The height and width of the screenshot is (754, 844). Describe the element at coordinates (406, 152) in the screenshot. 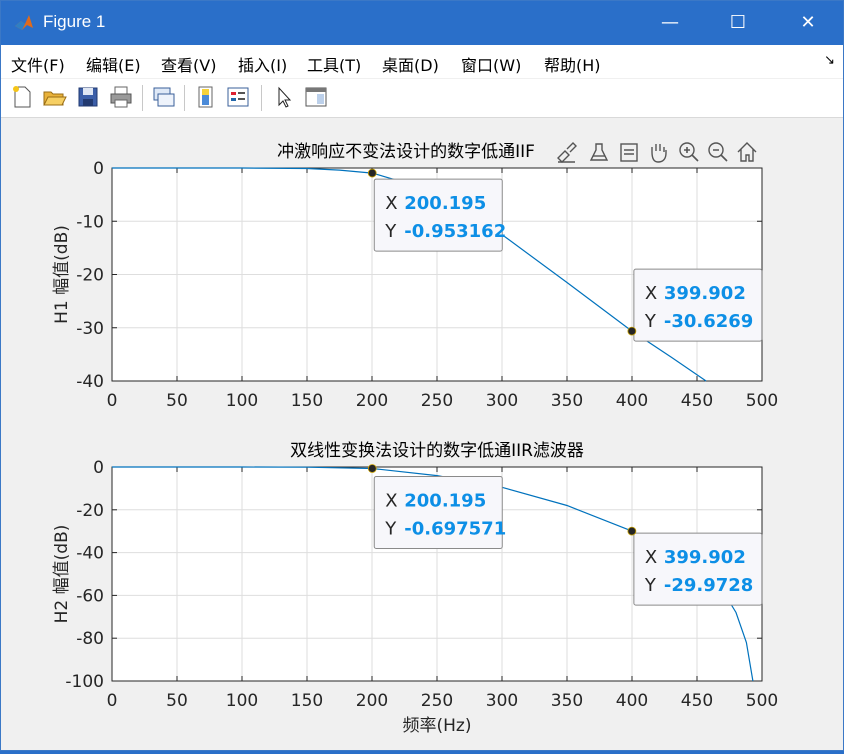

I see `chart-title: 冲激响应不变法设计的数字低通IIF` at that location.